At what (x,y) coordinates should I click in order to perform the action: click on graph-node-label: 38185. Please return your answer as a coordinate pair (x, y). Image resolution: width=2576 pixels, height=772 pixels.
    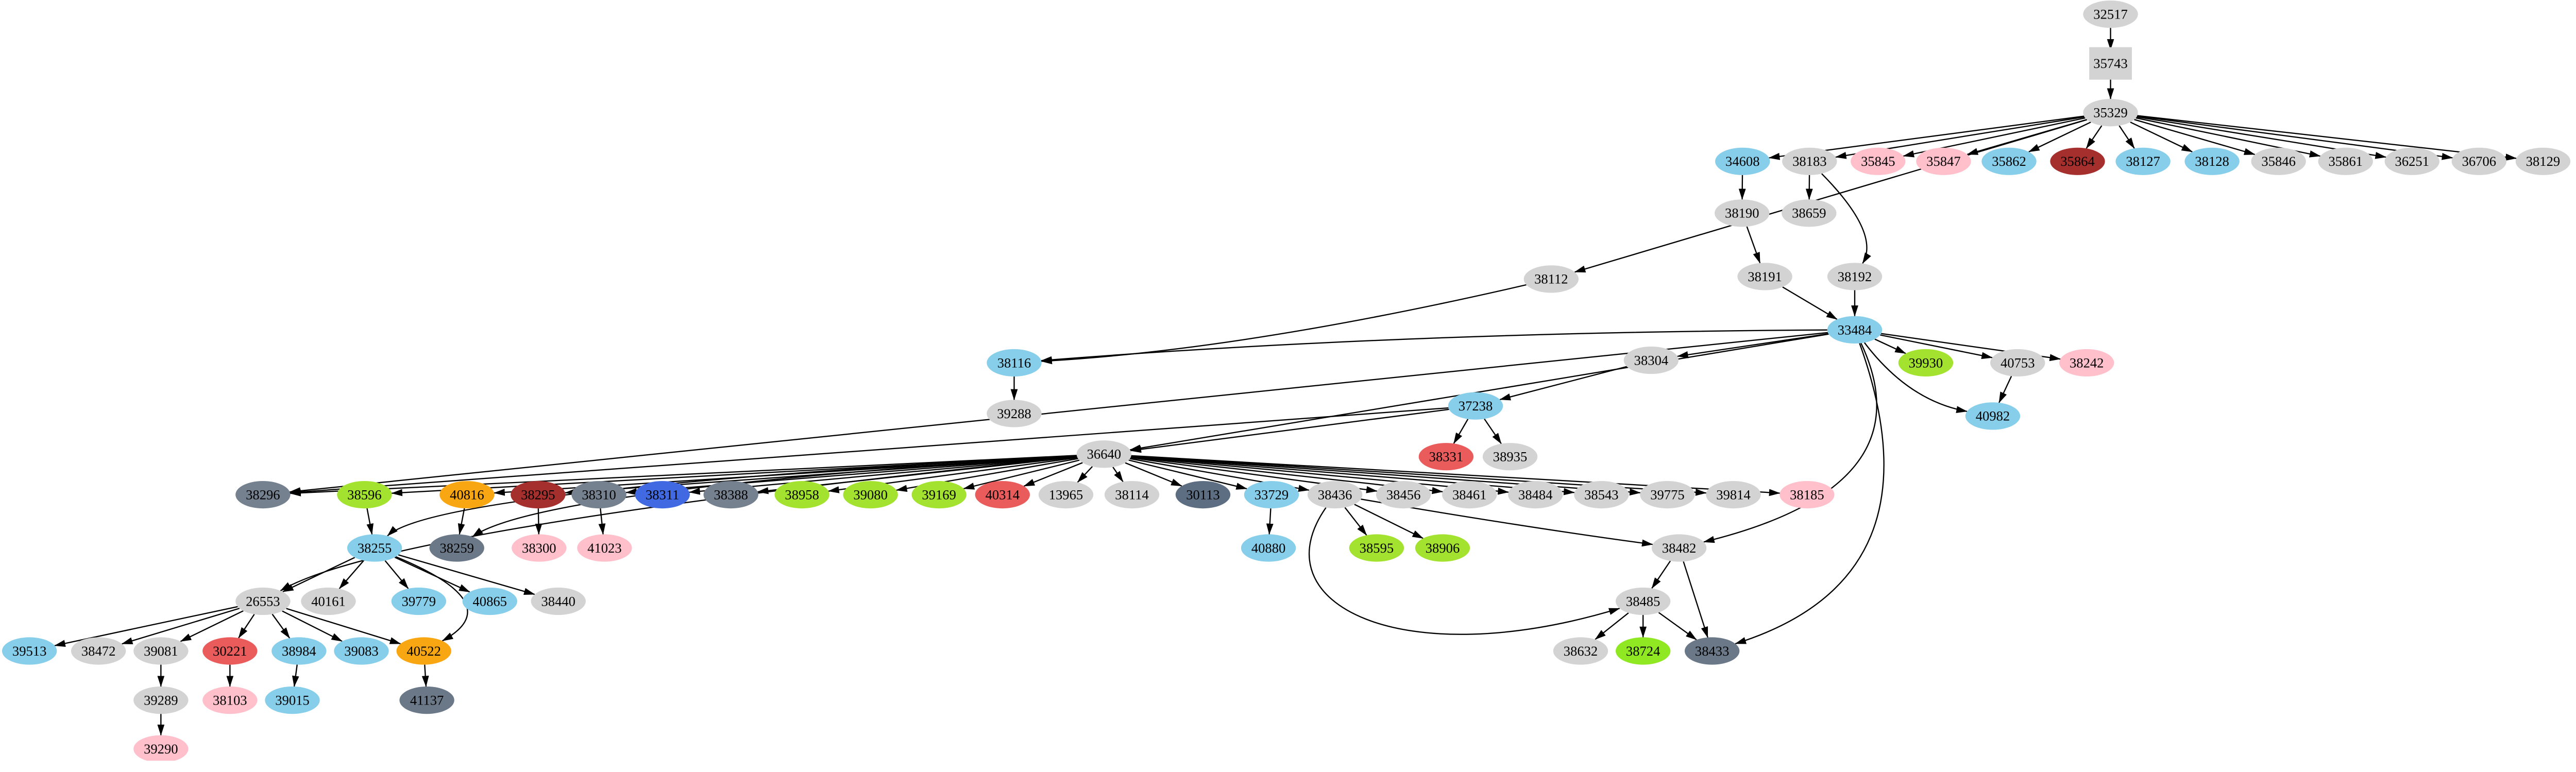
    Looking at the image, I should click on (1807, 494).